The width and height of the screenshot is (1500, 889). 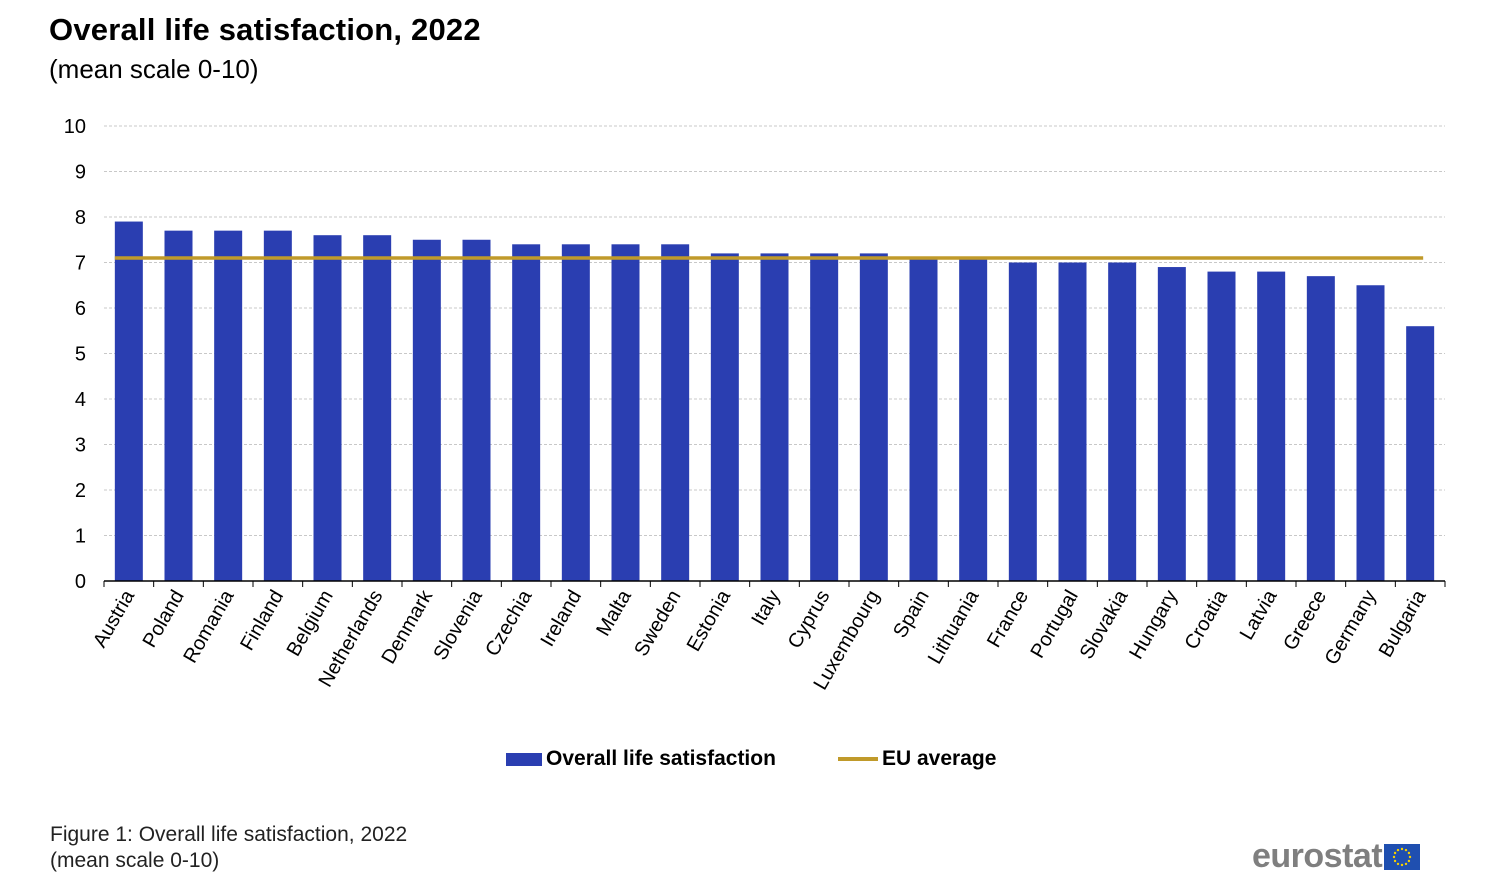 What do you see at coordinates (80, 264) in the screenshot?
I see `y-tick-label: 7` at bounding box center [80, 264].